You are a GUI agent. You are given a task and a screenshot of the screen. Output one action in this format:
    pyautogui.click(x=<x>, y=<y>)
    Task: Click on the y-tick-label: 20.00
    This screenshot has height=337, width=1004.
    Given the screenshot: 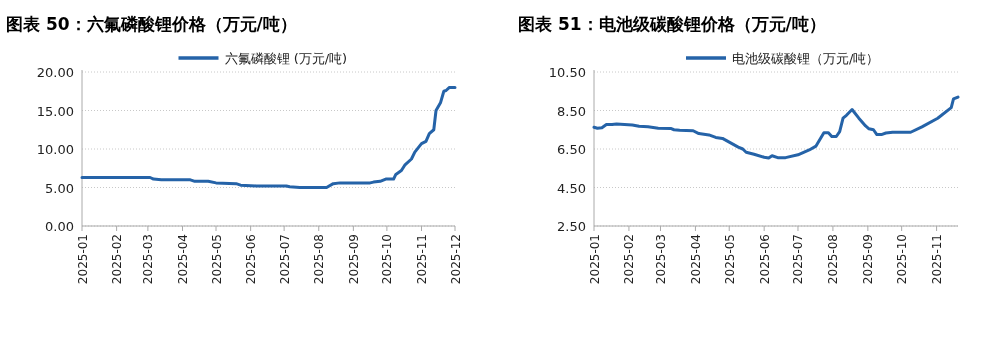 What is the action you would take?
    pyautogui.click(x=55, y=72)
    